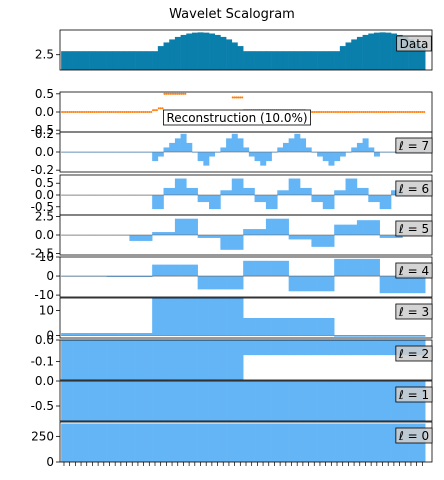 The height and width of the screenshot is (480, 444). What do you see at coordinates (42, 207) in the screenshot?
I see `y-tick-label: -0.5` at bounding box center [42, 207].